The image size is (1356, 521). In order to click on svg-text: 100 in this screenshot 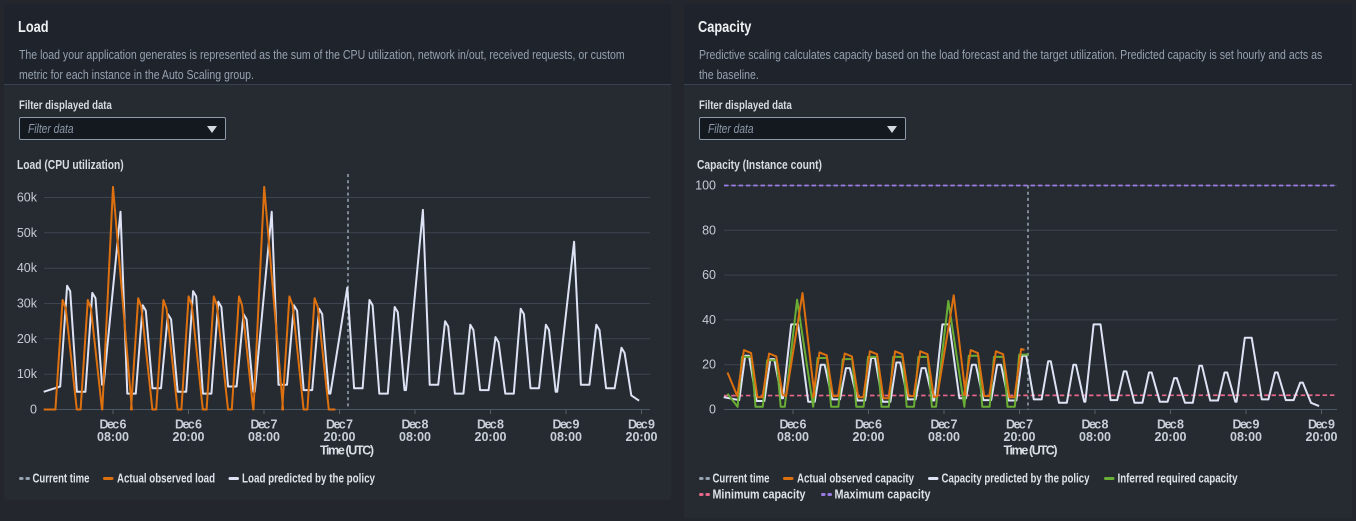, I will do `click(705, 186)`.